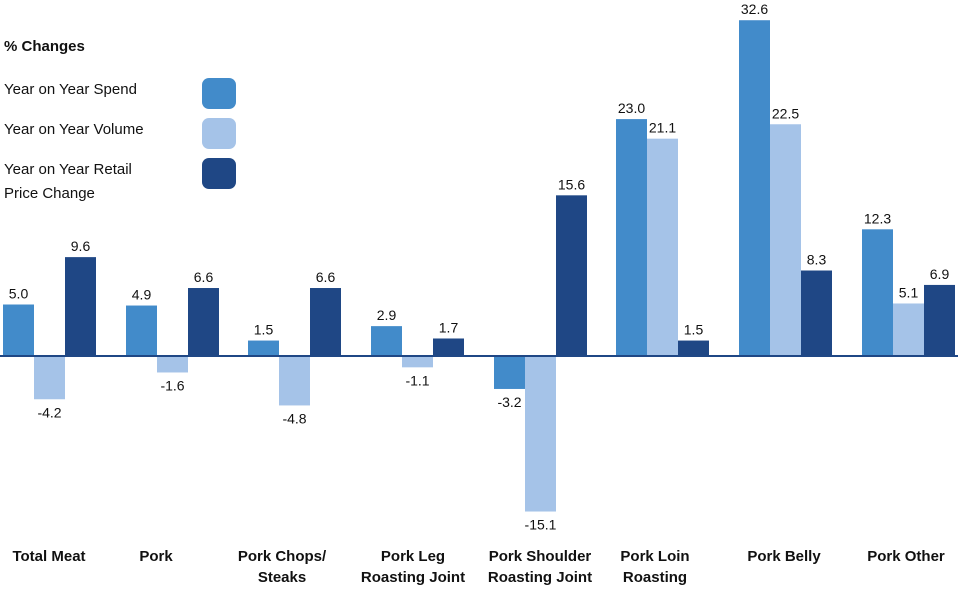  I want to click on value-label-spend-2: 1.5, so click(264, 330).